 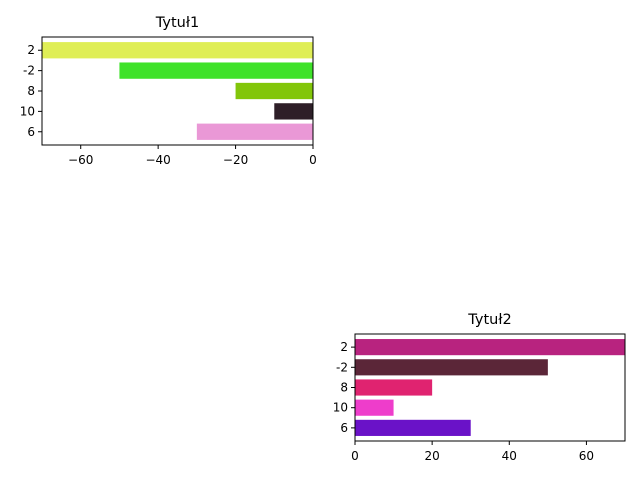 What do you see at coordinates (168, 91) in the screenshot?
I see `chart-tytul1: 2 -2 8 10 6 −60 −40 −20 0 Tytuł1` at bounding box center [168, 91].